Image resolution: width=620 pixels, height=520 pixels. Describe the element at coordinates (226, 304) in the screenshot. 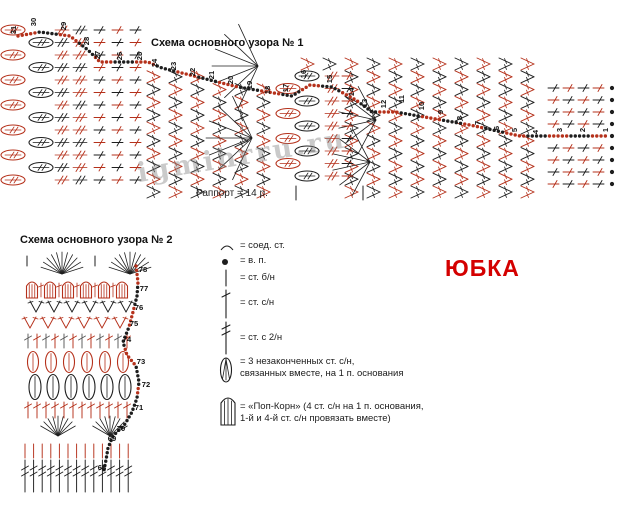

I see `double-crochet-icon` at that location.